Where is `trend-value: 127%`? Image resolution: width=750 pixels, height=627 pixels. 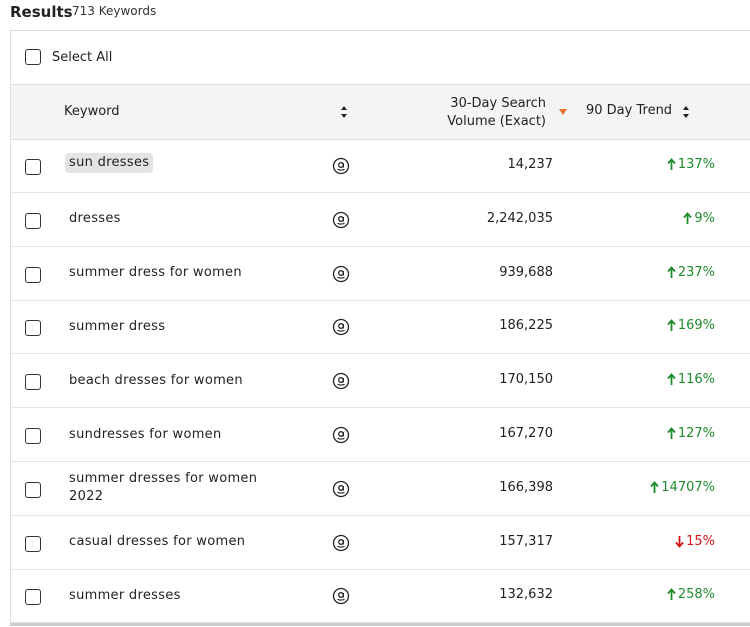 trend-value: 127% is located at coordinates (696, 433).